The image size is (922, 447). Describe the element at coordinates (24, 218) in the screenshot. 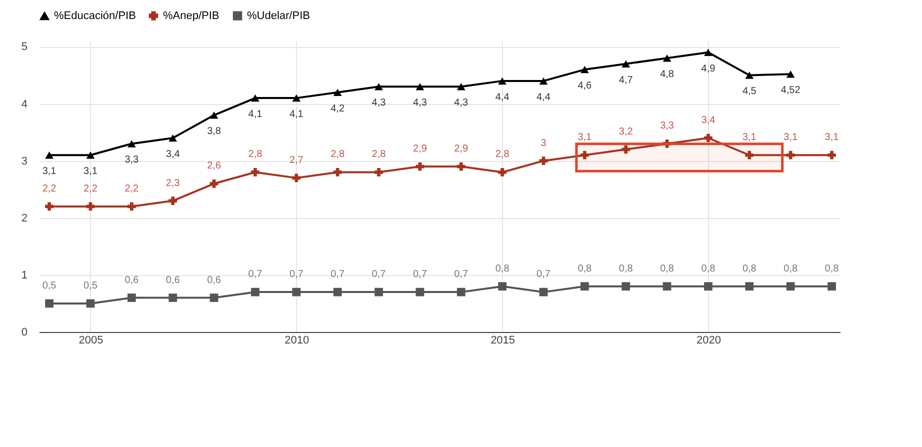

I see `y-tick-label: 2` at that location.